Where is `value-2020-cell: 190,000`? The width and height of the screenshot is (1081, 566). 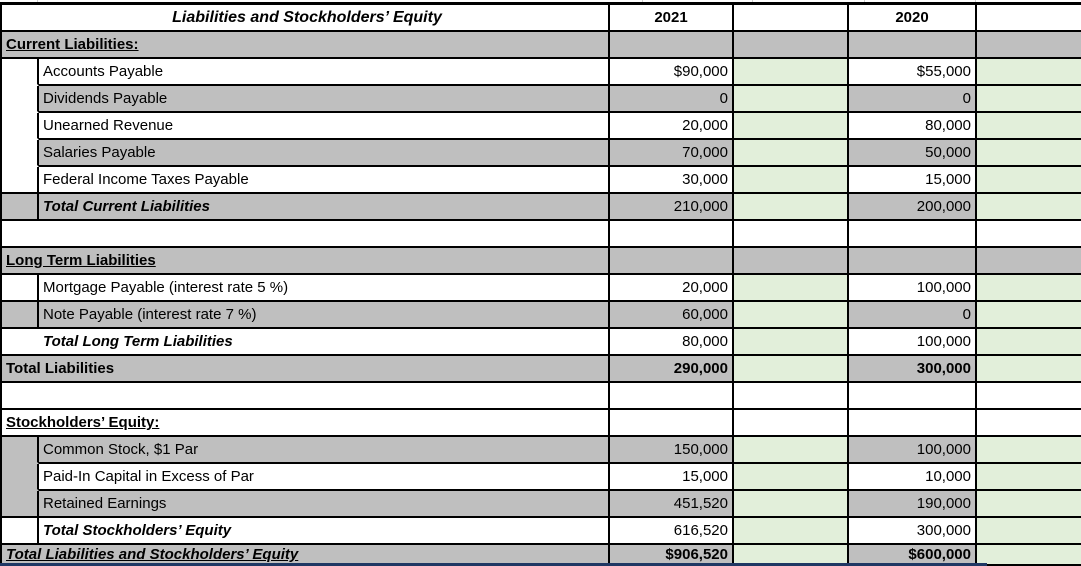 value-2020-cell: 190,000 is located at coordinates (913, 504).